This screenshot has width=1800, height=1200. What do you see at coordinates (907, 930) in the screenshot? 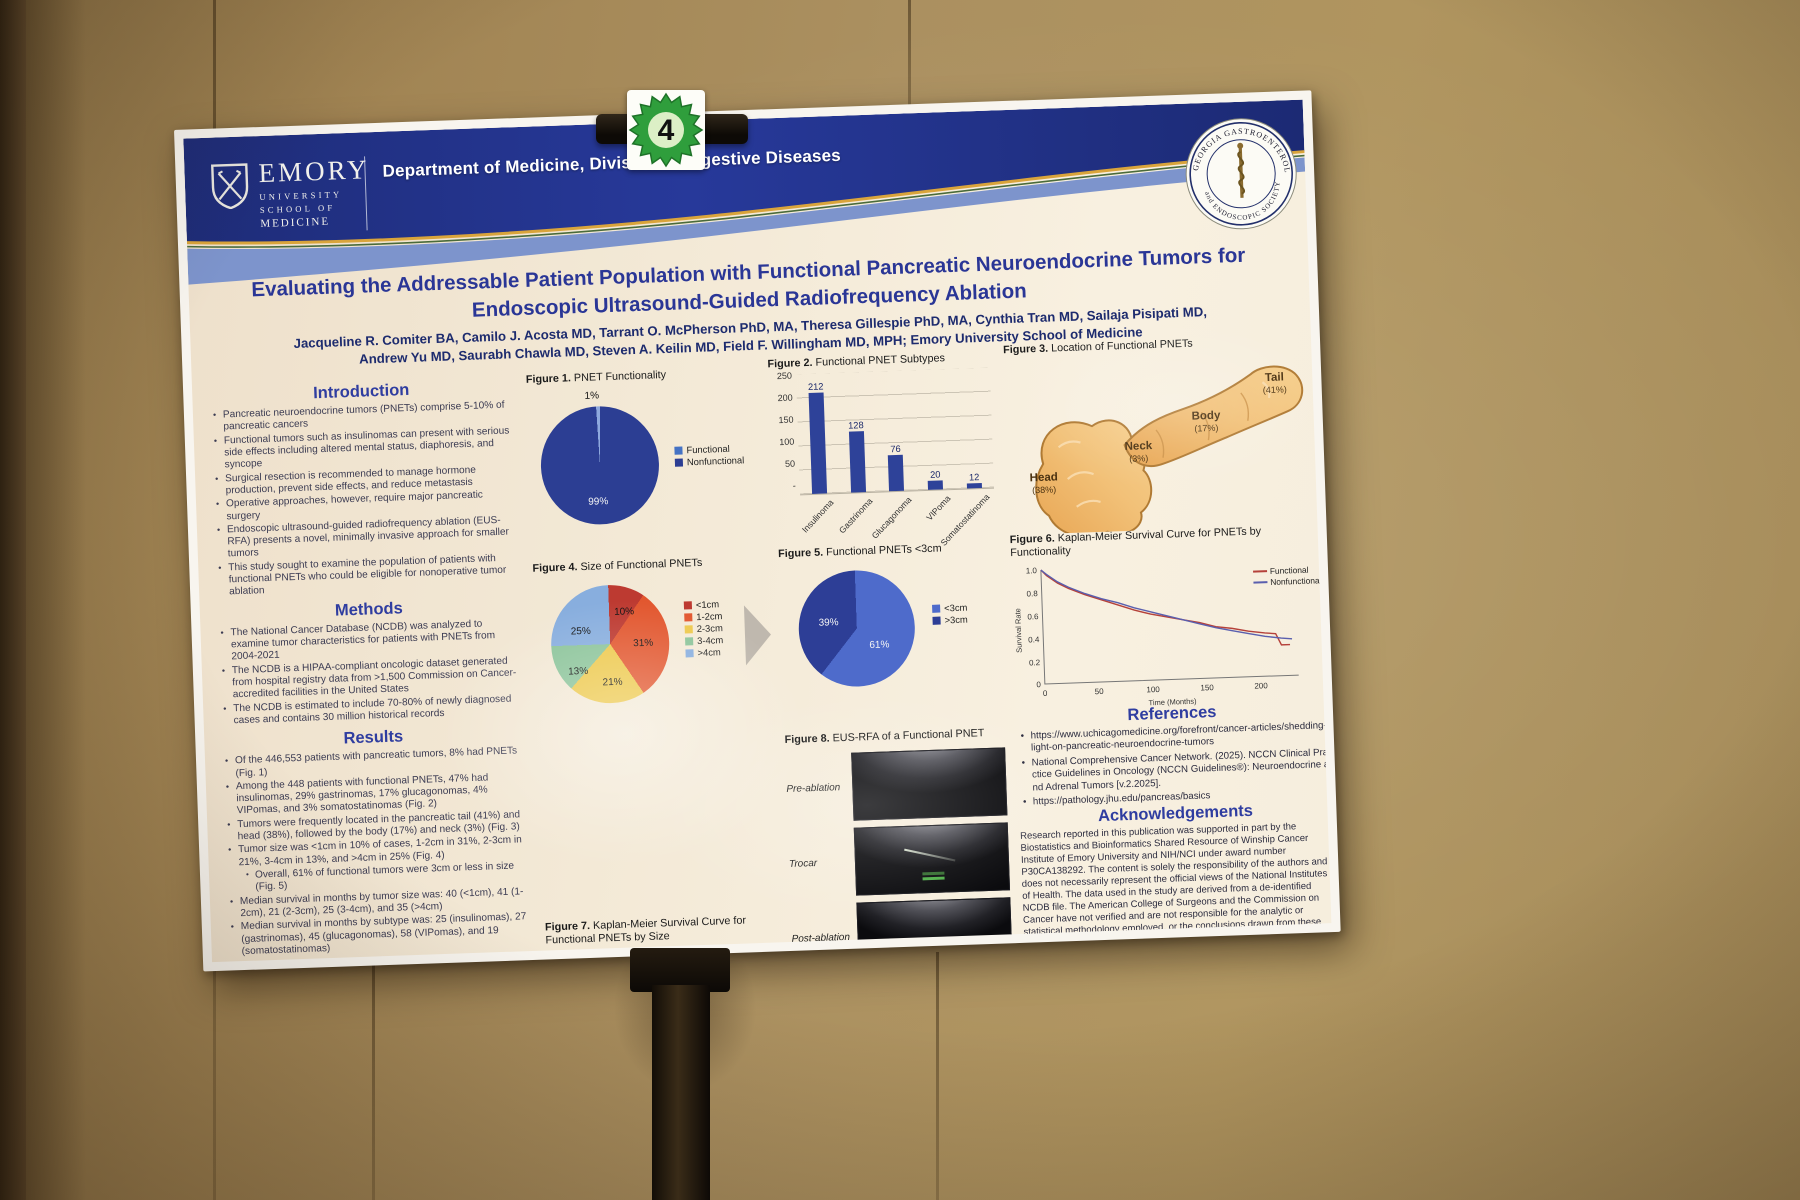
I see `ultrasound-row-post: Post-ablation` at bounding box center [907, 930].